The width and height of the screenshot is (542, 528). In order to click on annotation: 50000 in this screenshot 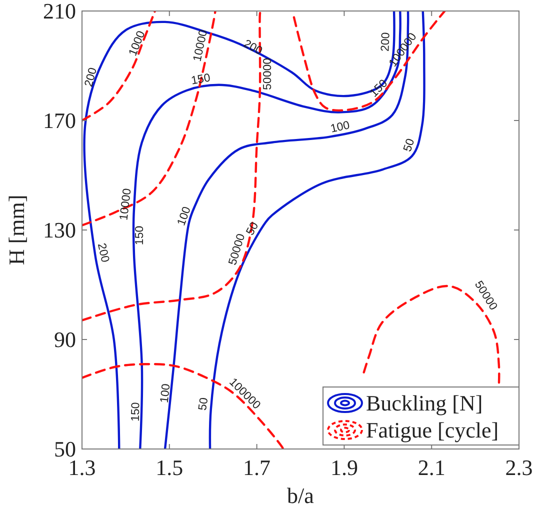, I will do `click(268, 74)`.